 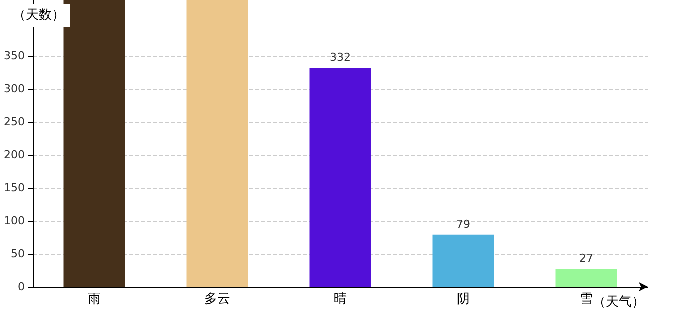 What do you see at coordinates (586, 299) in the screenshot?
I see `x-tick-label: 雪` at bounding box center [586, 299].